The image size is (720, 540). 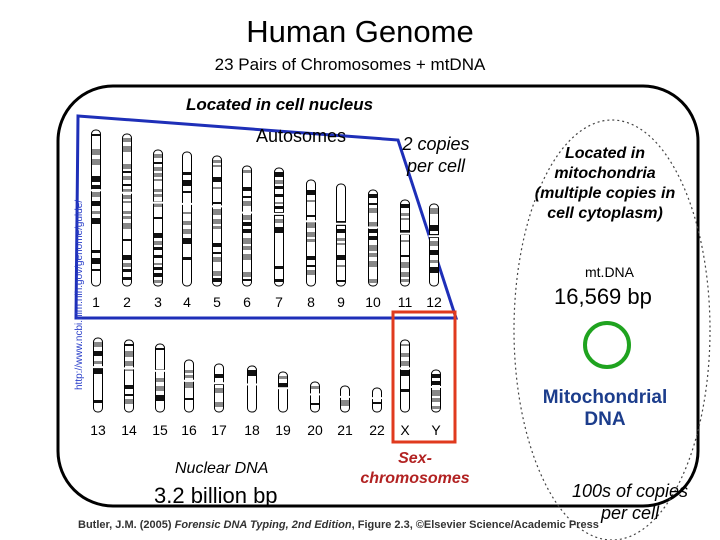 What do you see at coordinates (405, 430) in the screenshot?
I see `chromosome-number-X: X` at bounding box center [405, 430].